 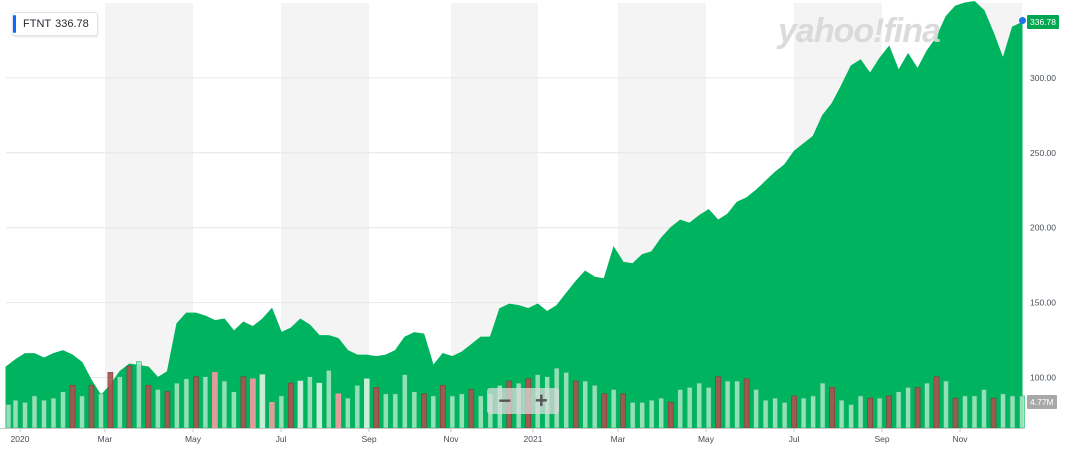 I want to click on zoom-in-button: +, so click(x=541, y=400).